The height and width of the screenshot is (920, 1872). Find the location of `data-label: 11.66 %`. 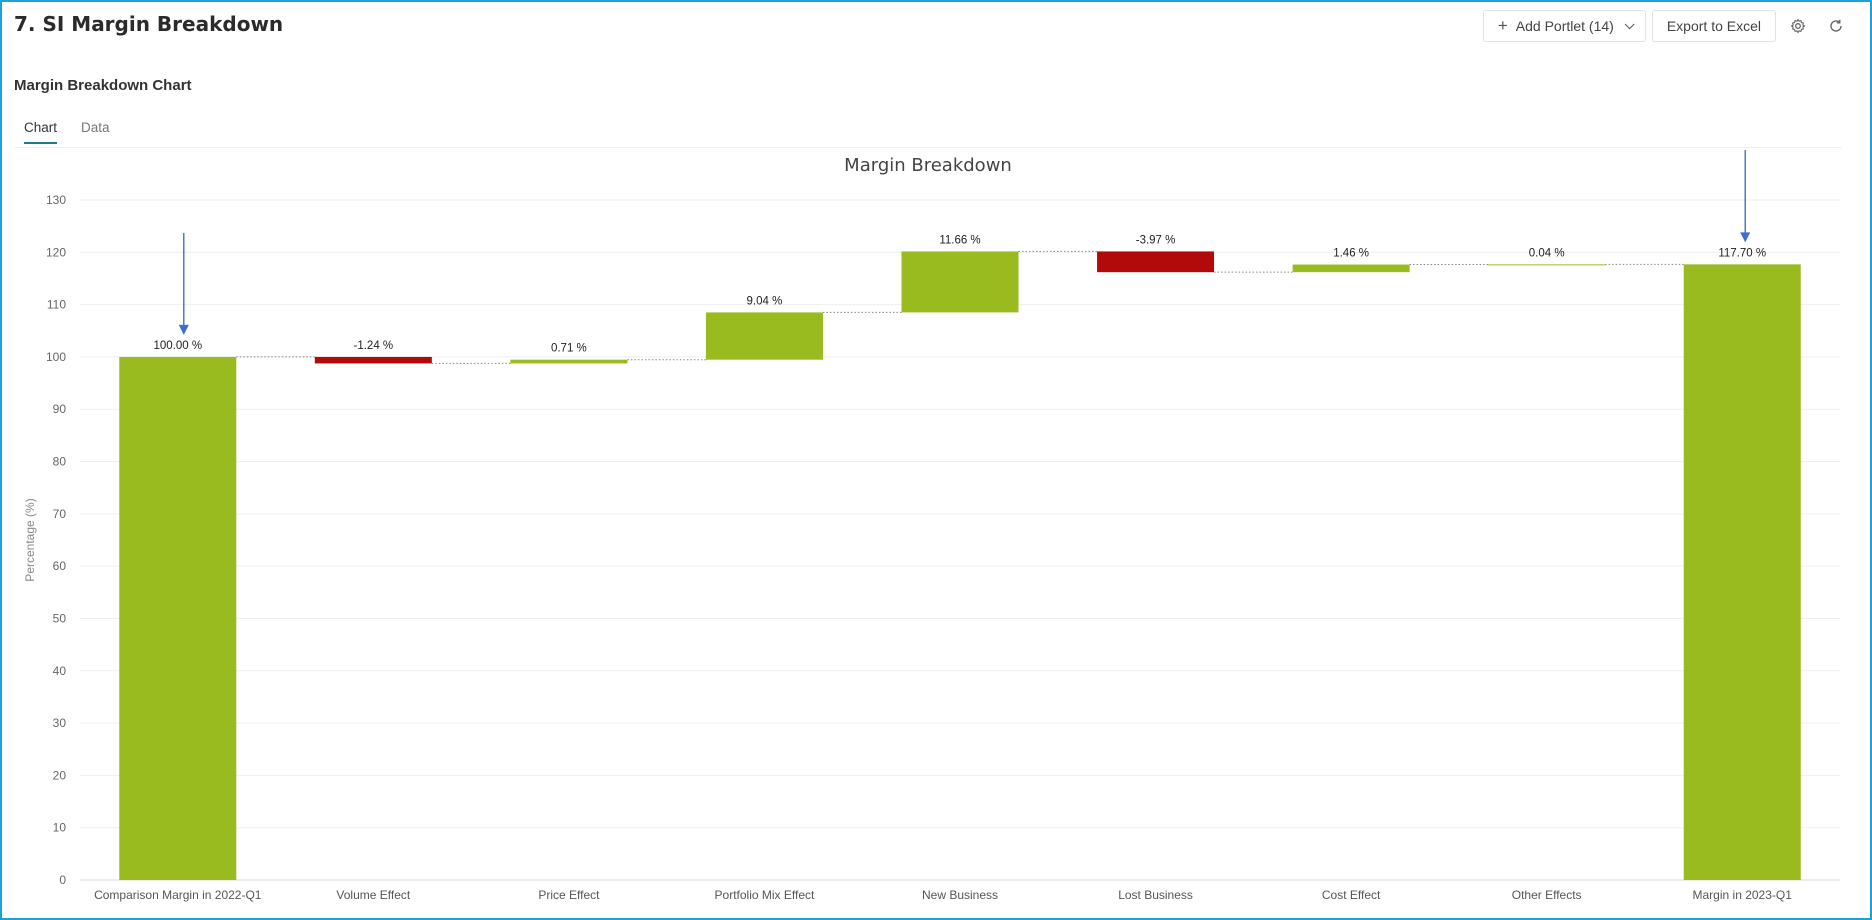

data-label: 11.66 % is located at coordinates (959, 240).